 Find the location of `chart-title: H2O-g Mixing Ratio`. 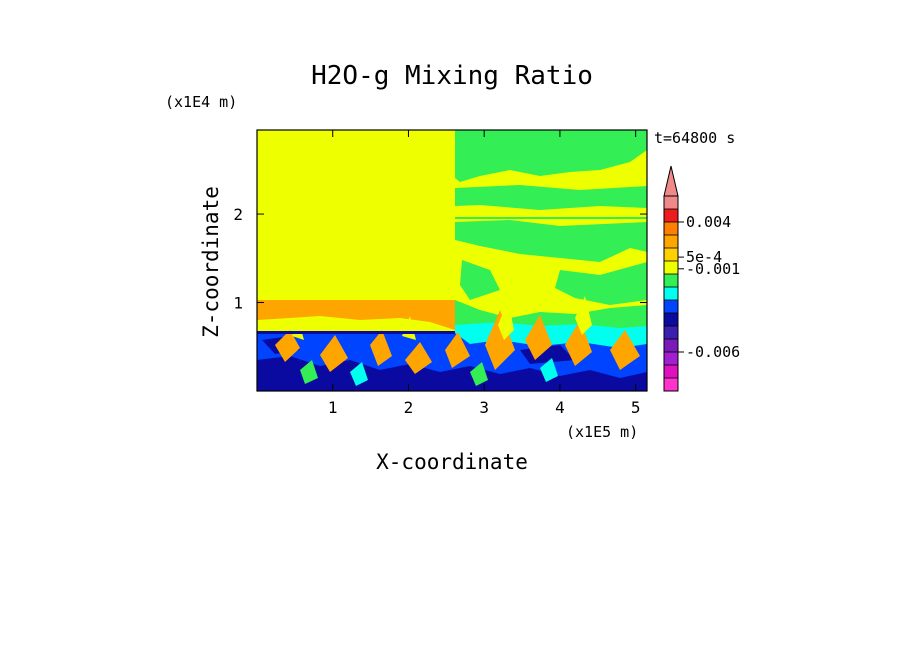

chart-title: H2O-g Mixing Ratio is located at coordinates (452, 76).